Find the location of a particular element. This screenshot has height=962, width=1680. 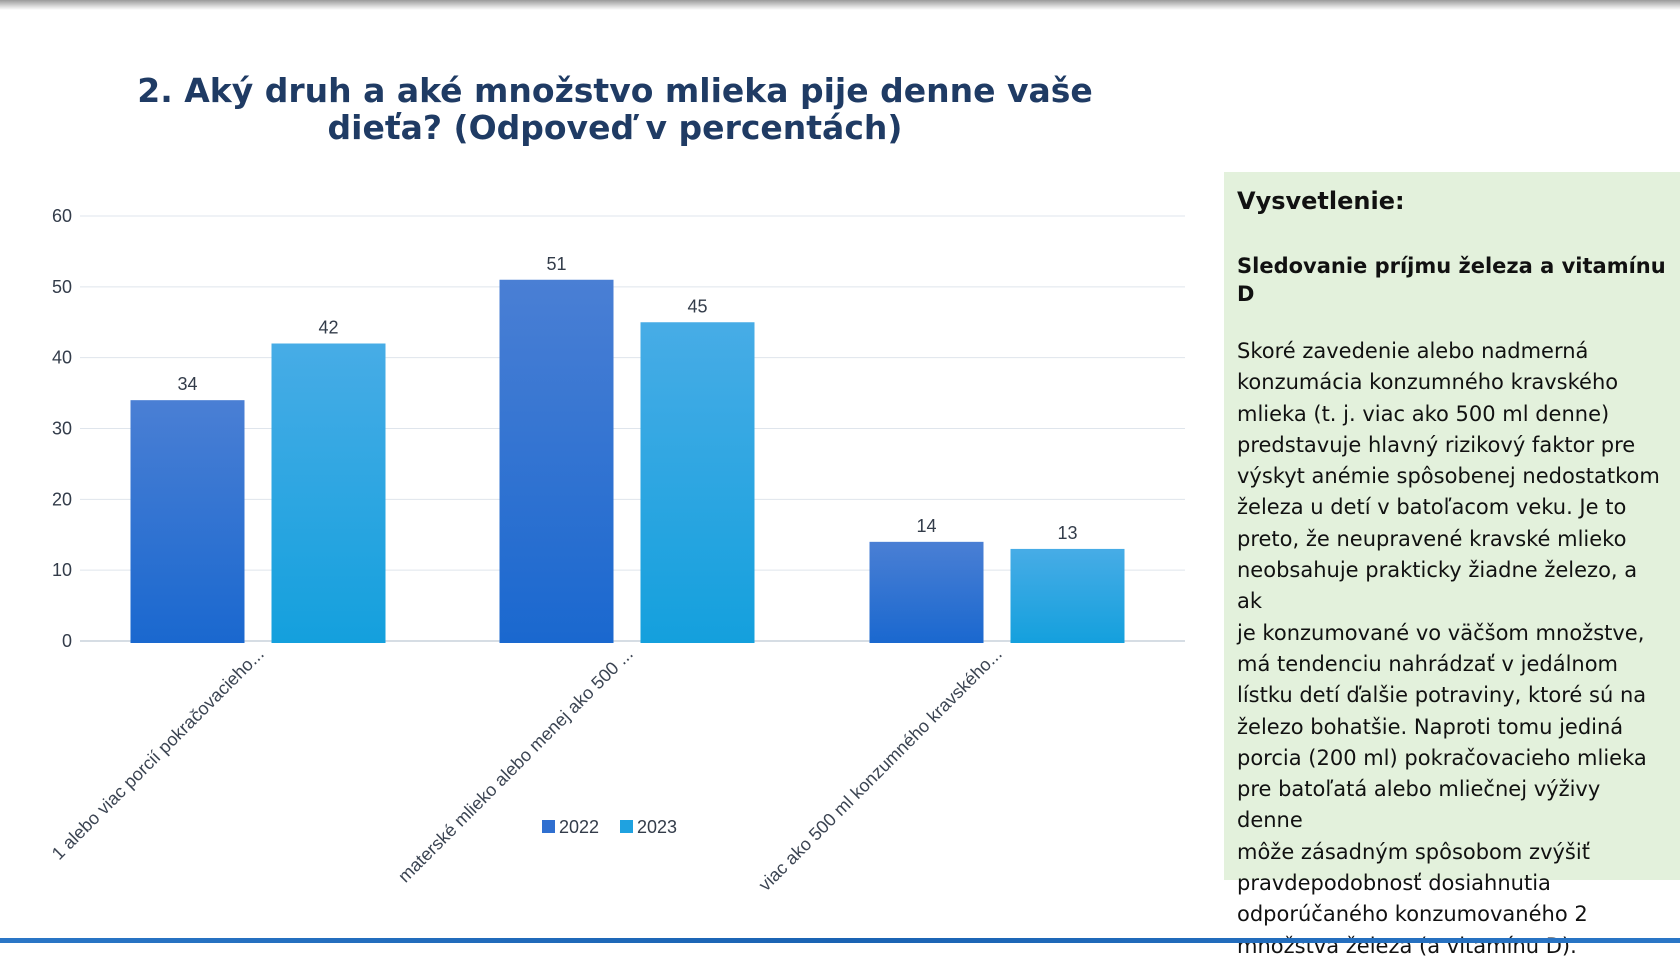

y-tick-label: 20 is located at coordinates (62, 499).